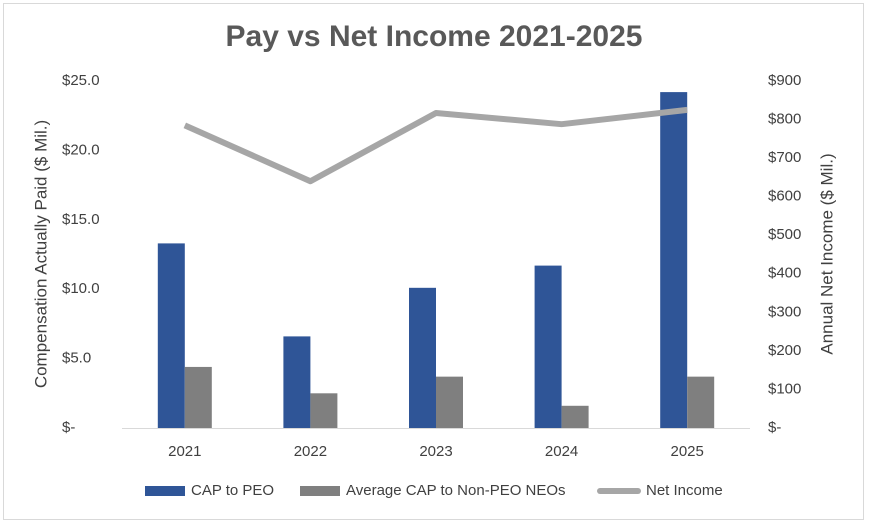  What do you see at coordinates (784, 80) in the screenshot?
I see `y2-tick-label: $900` at bounding box center [784, 80].